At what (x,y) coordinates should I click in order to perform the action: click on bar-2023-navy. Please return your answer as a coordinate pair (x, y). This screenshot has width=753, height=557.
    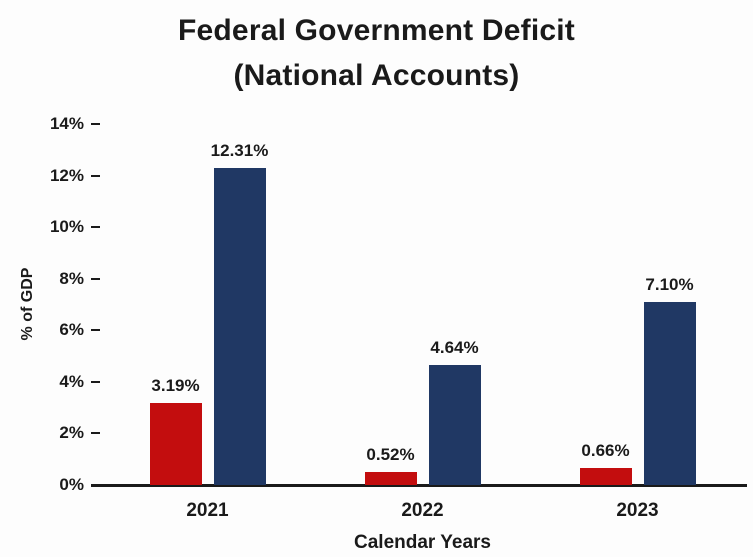
    Looking at the image, I should click on (669, 393).